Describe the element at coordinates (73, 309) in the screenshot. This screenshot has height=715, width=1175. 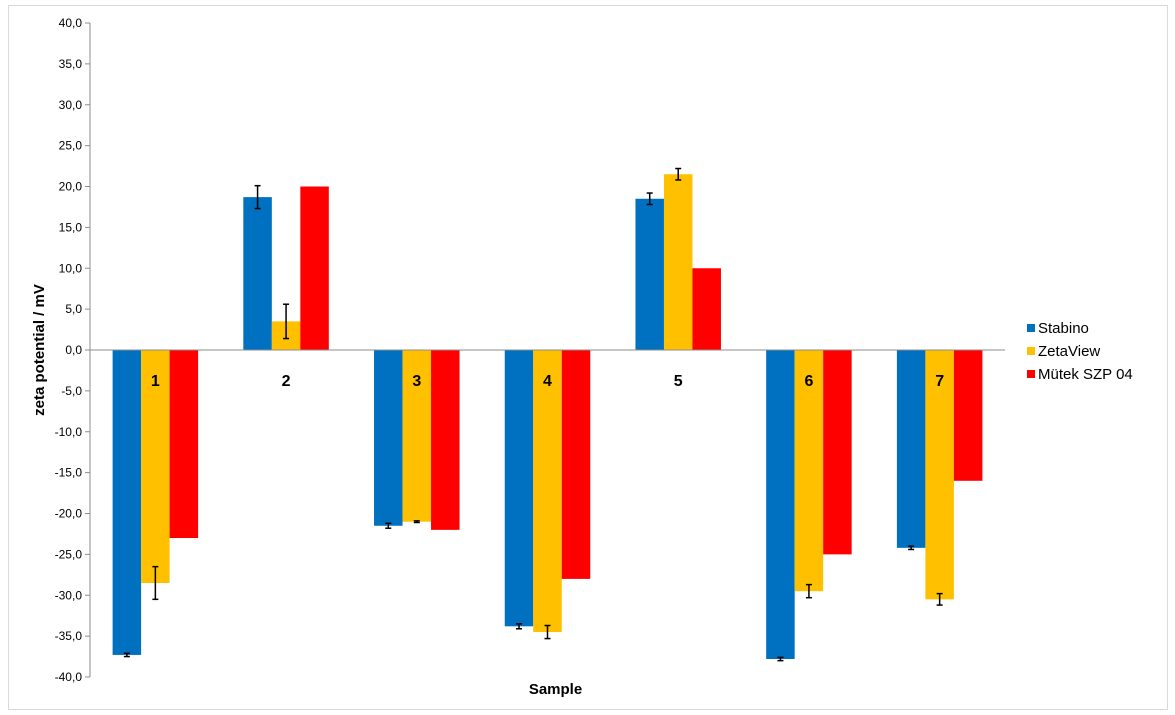
I see `y-tick-label: 5,0` at that location.